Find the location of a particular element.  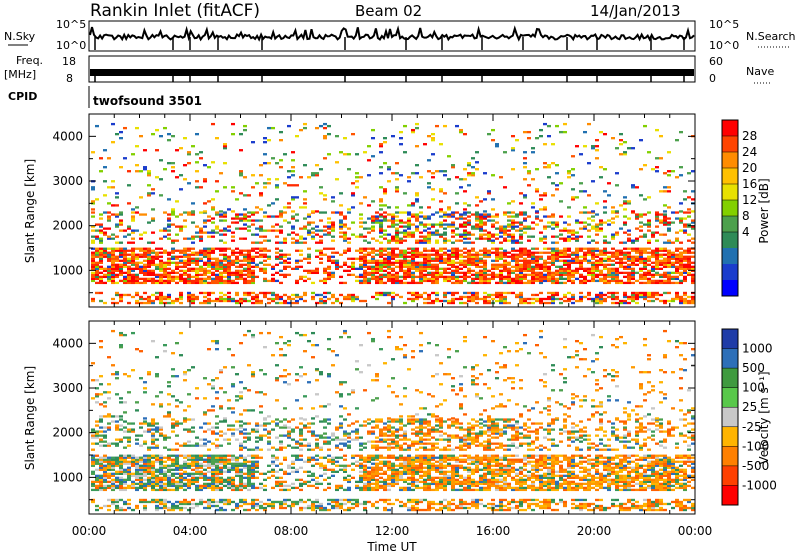

nave-tick-top: 60 is located at coordinates (716, 61).